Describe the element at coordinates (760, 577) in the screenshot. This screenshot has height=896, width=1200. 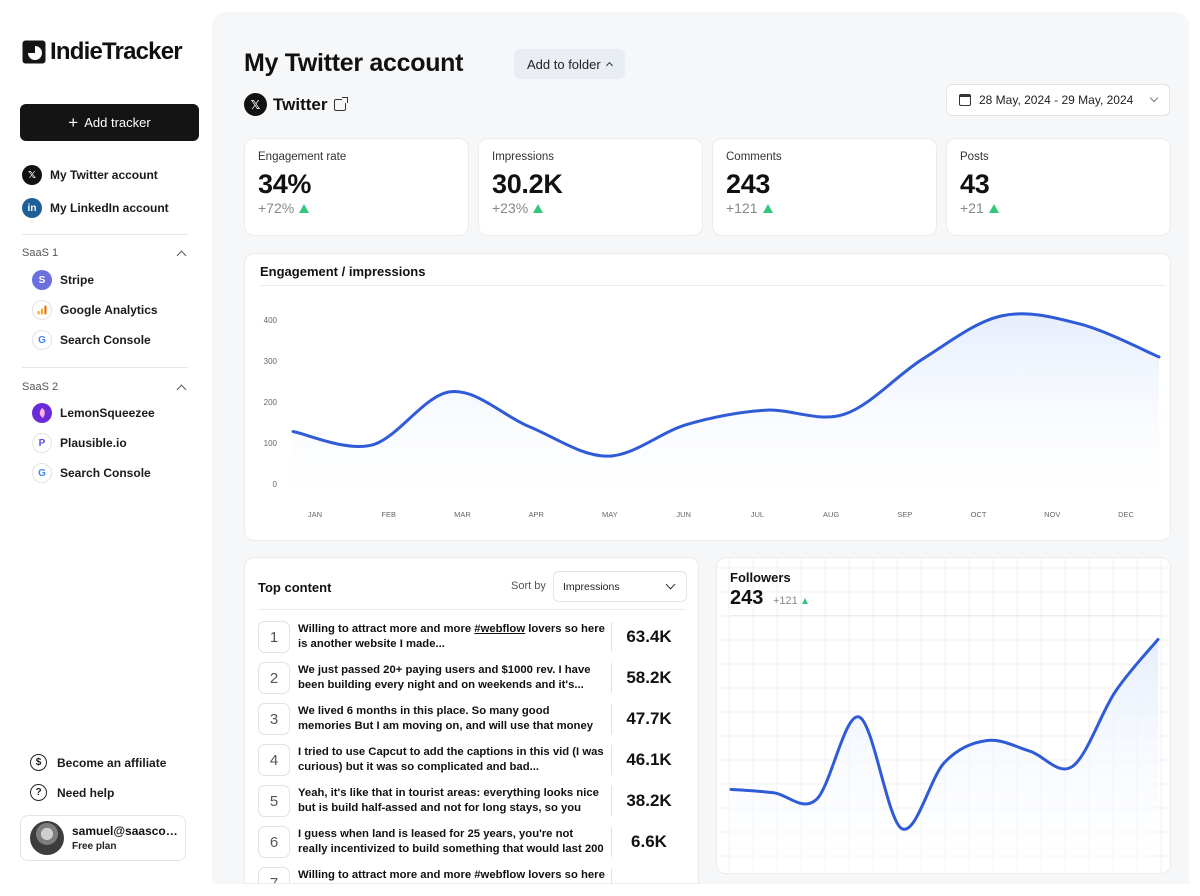
I see `followers-title: Followers` at that location.